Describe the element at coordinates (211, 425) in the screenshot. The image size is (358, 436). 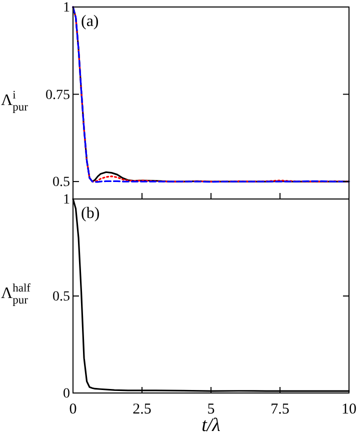
I see `x-axis-title: t/λ` at that location.